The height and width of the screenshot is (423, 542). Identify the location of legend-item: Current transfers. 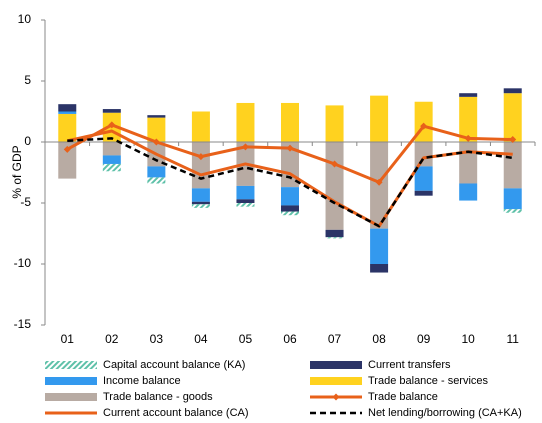
(380, 365).